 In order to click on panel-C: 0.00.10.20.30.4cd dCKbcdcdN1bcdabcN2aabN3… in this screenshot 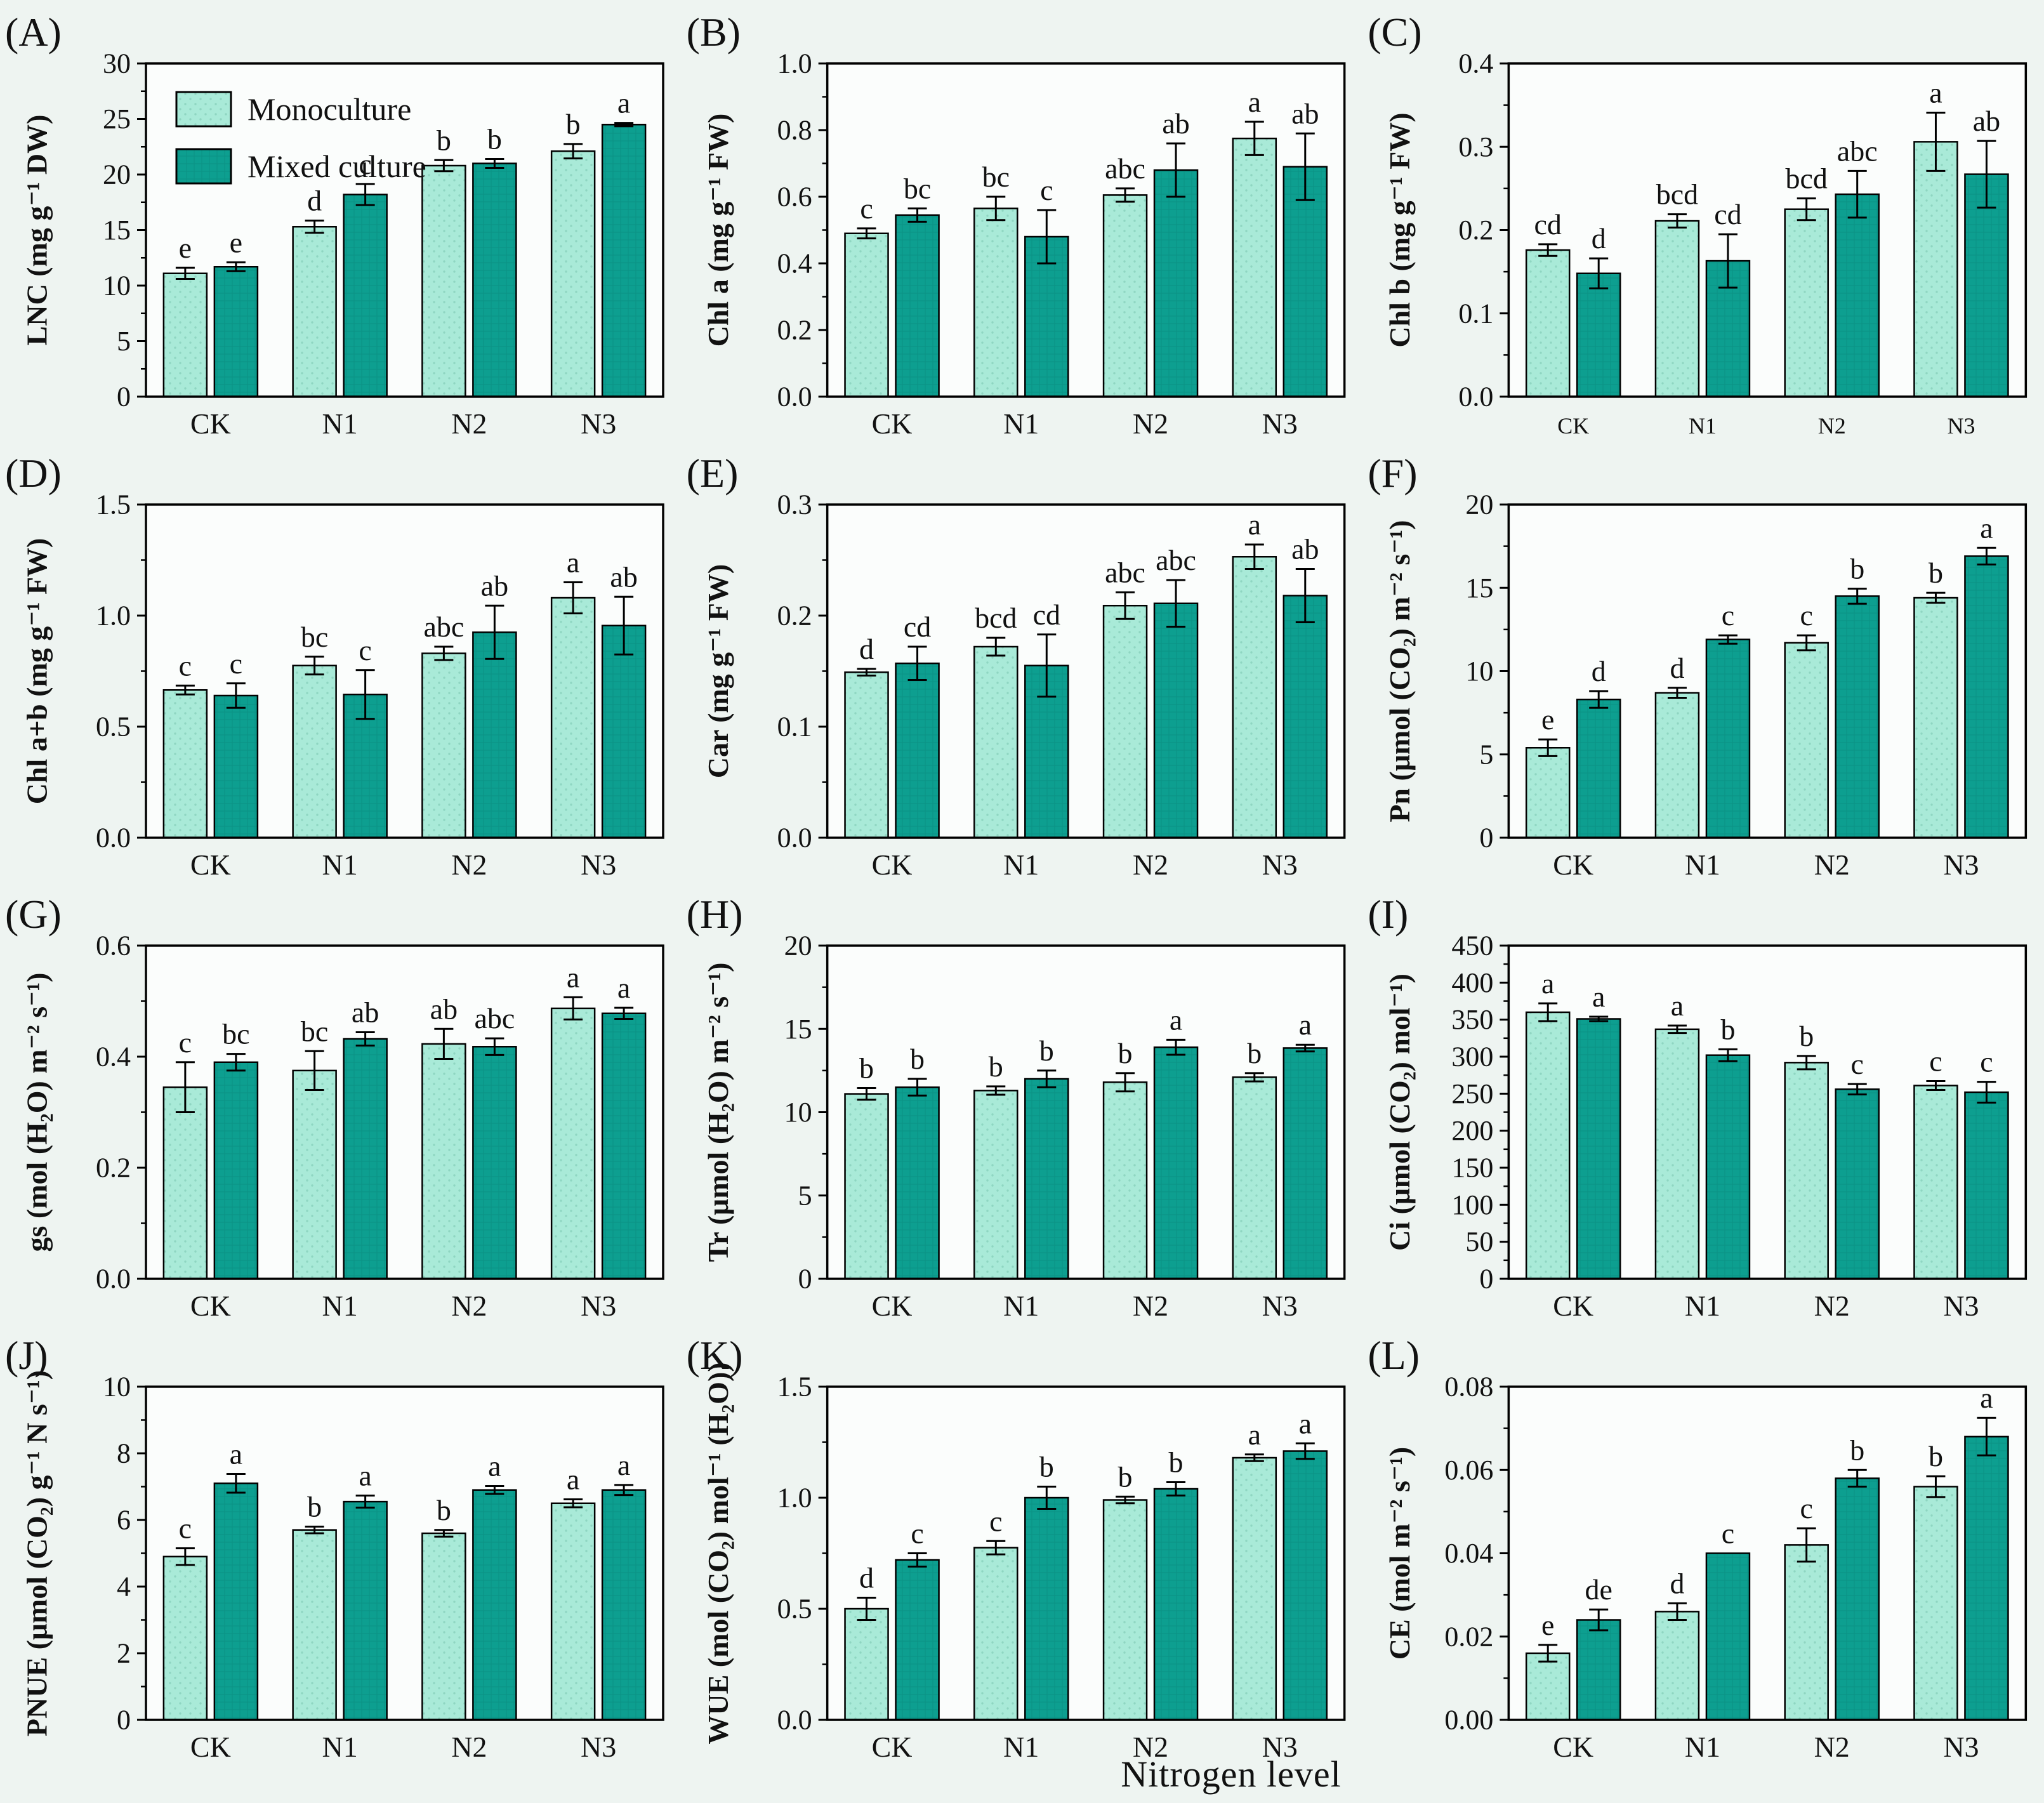, I will do `click(1698, 224)`.